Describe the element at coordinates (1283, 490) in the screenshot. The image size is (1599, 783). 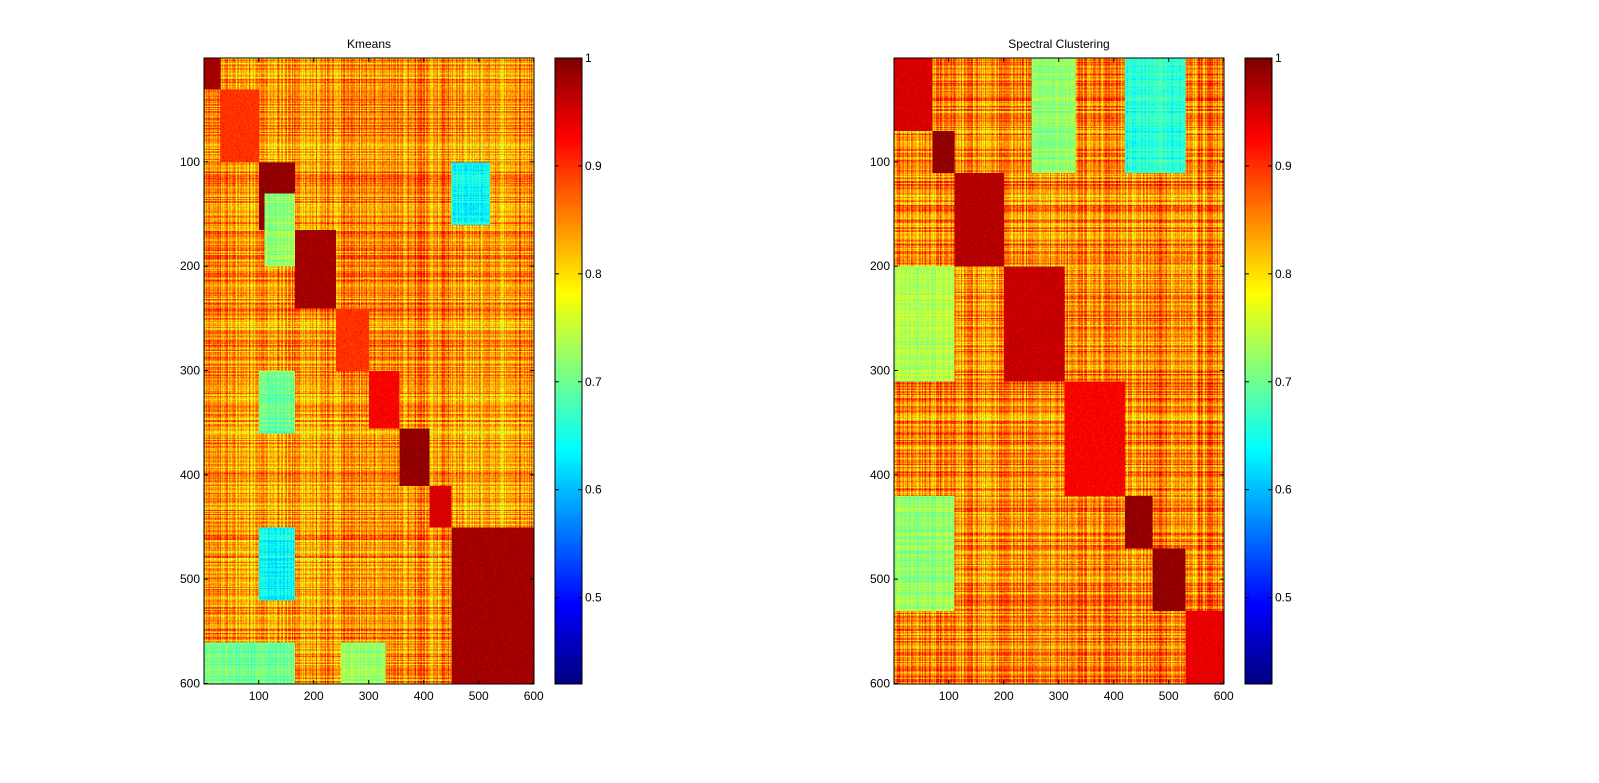
I see `spectral-colorbar-tick-label: 0.6` at that location.